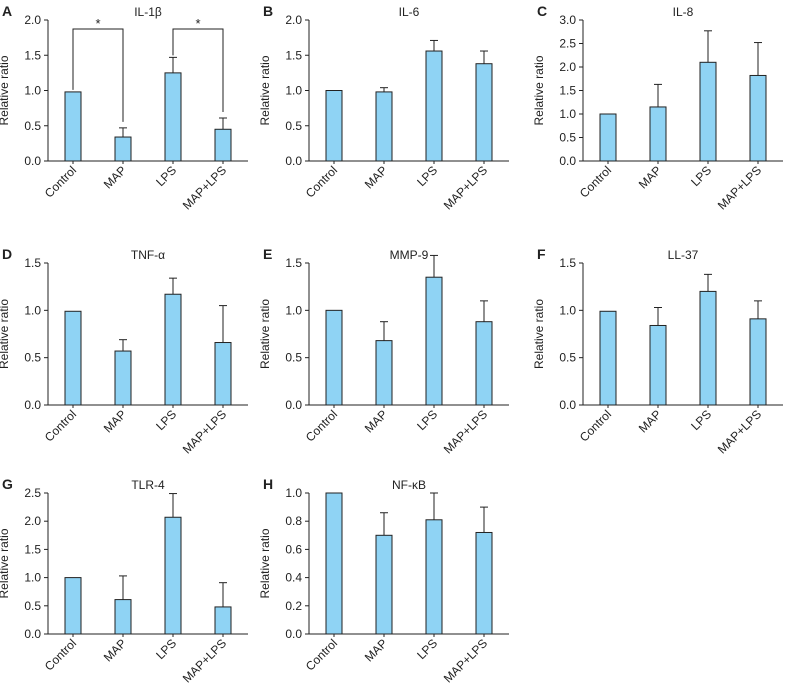 This screenshot has height=692, width=789. Describe the element at coordinates (60, 425) in the screenshot. I see `category-label-d: Control` at that location.